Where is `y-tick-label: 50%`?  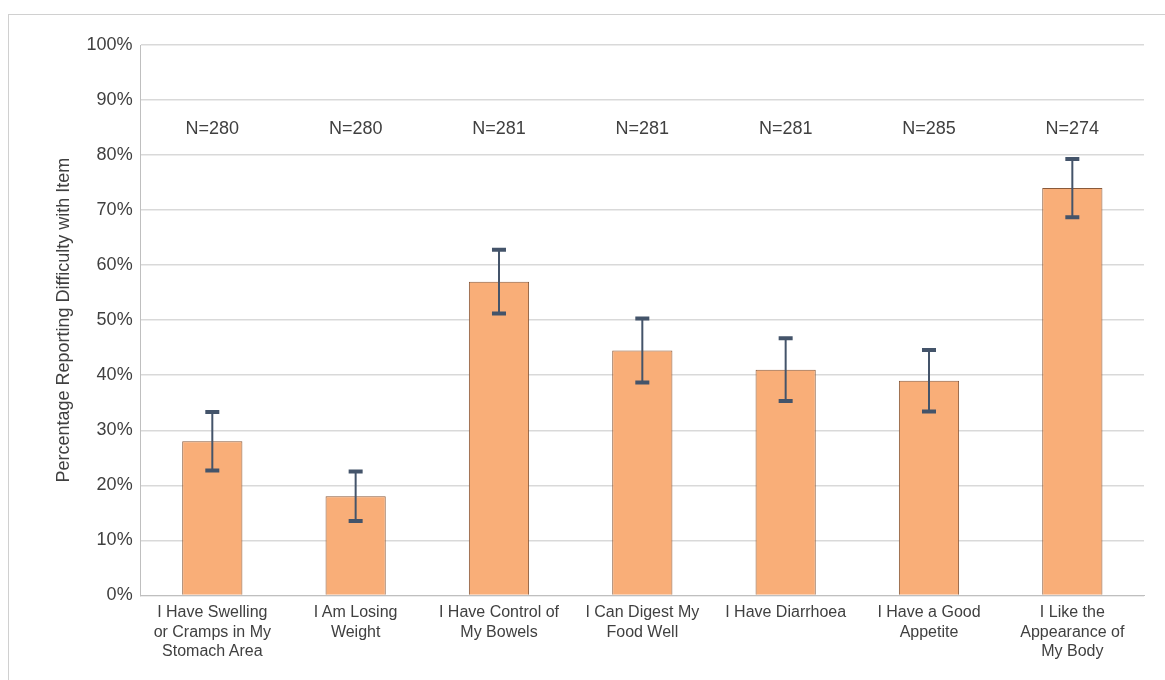 y-tick-label: 50% is located at coordinates (114, 319).